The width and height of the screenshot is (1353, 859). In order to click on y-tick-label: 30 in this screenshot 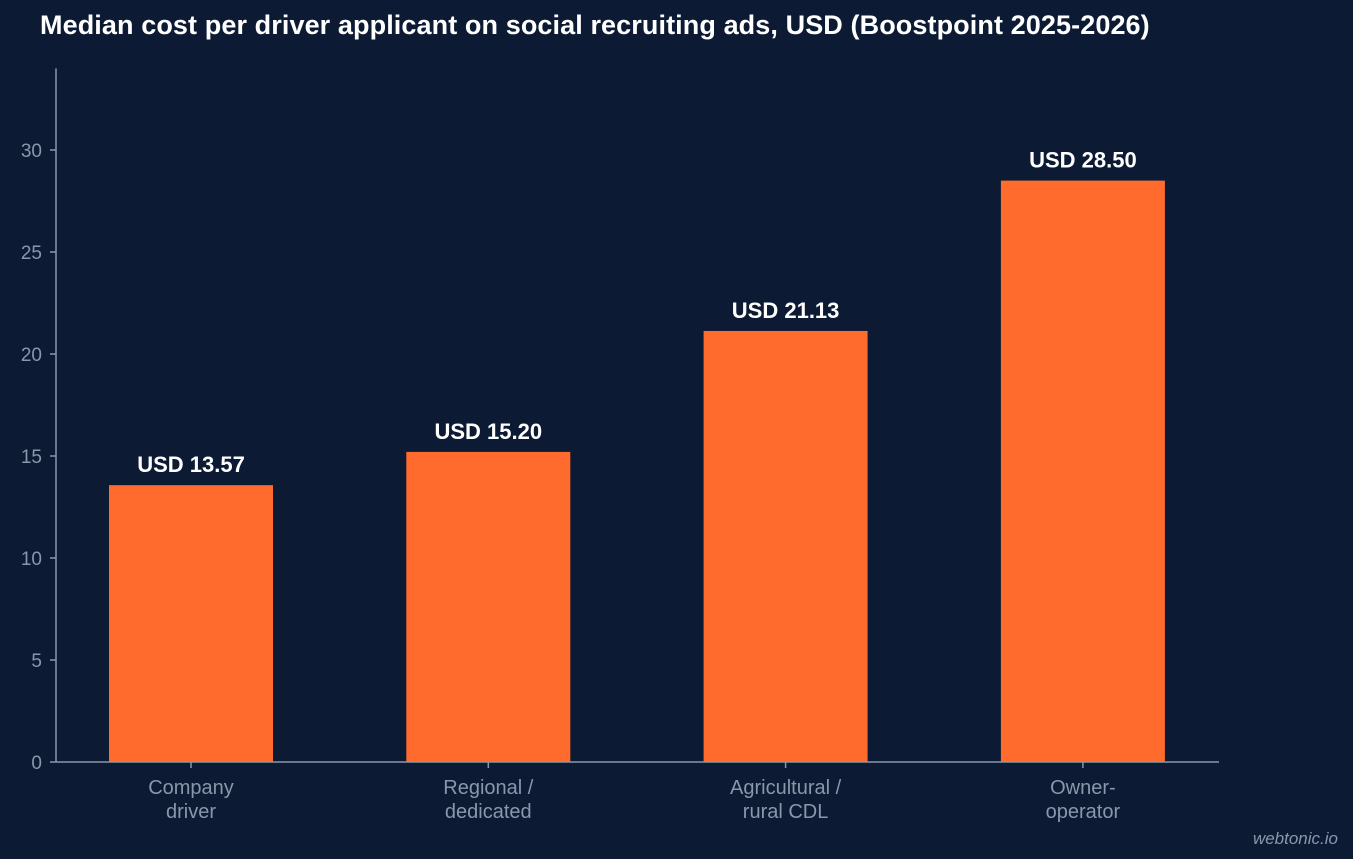, I will do `click(31, 151)`.